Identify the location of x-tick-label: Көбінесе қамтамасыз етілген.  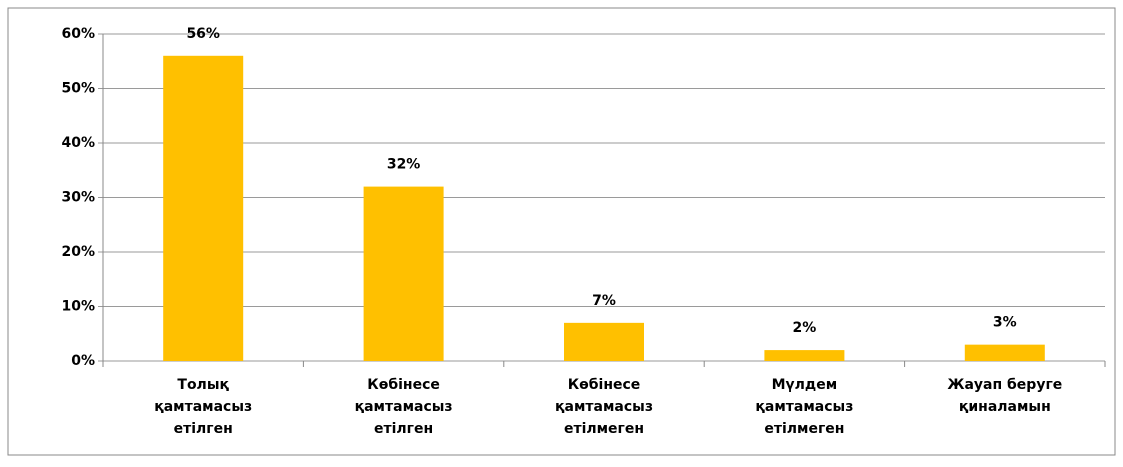
(403, 407).